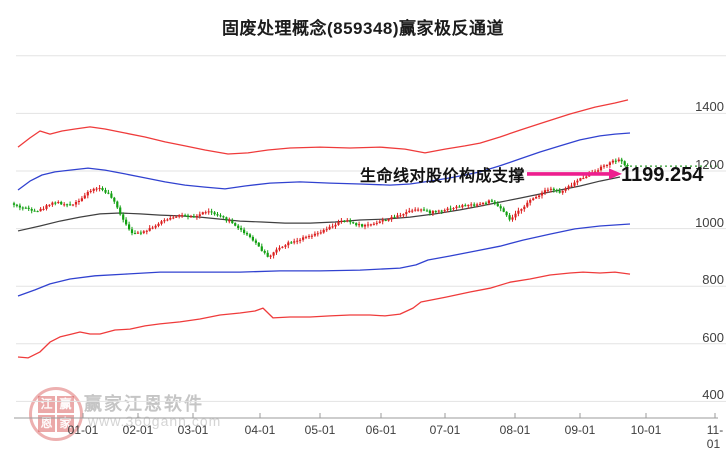  I want to click on y-axis-label-1400: 1400, so click(709, 107).